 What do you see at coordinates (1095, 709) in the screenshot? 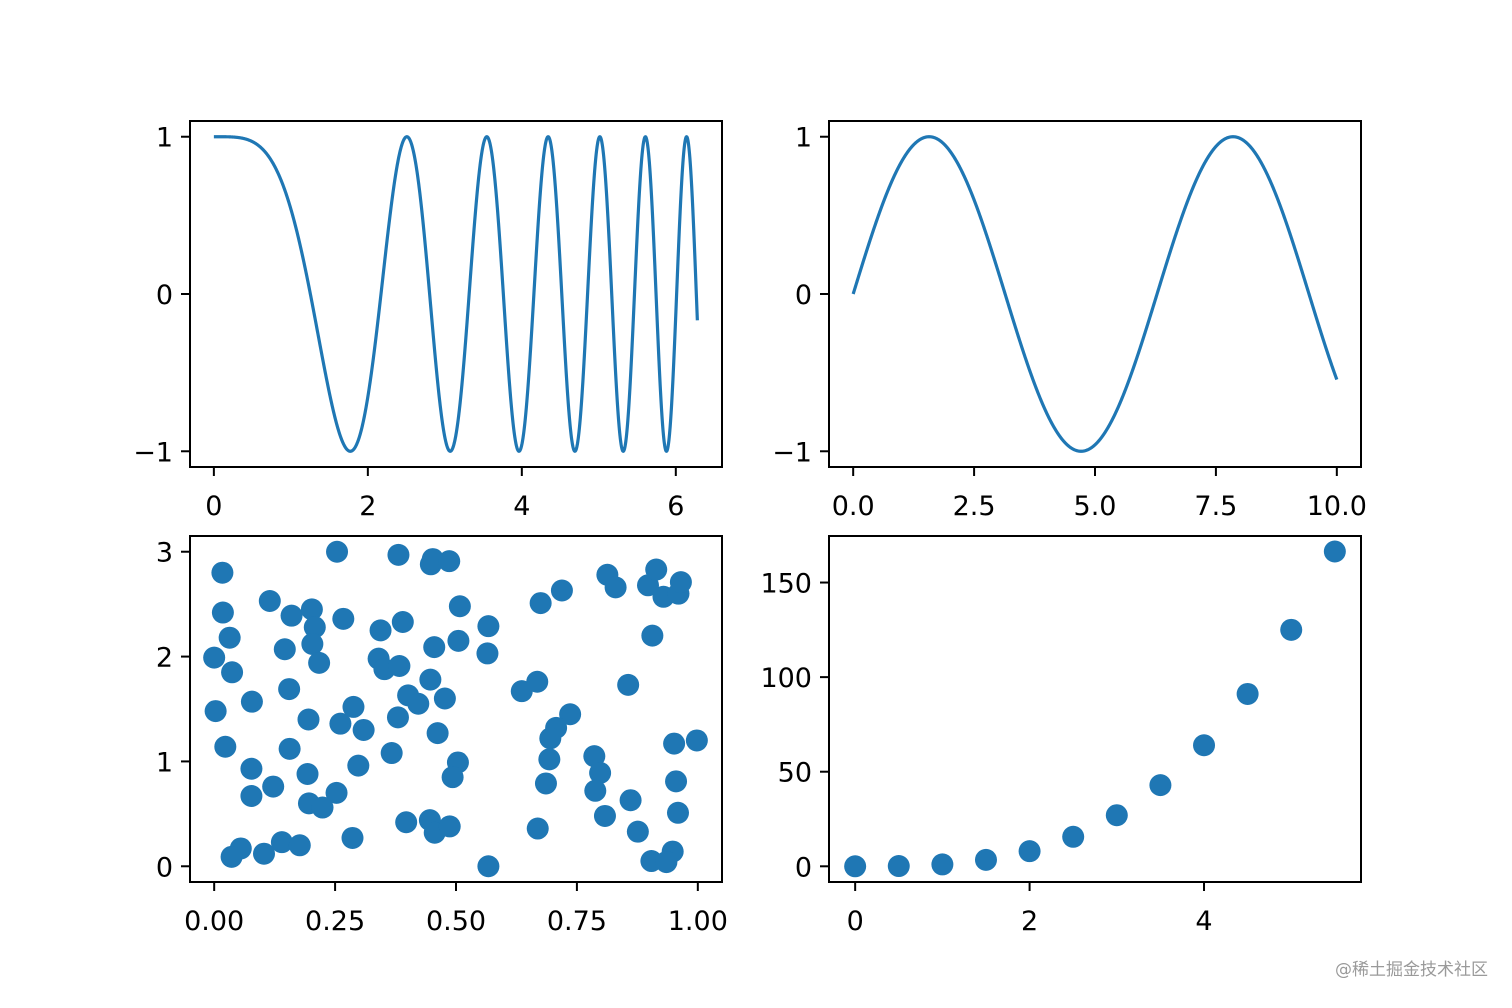
I see `axes-frame` at bounding box center [1095, 709].